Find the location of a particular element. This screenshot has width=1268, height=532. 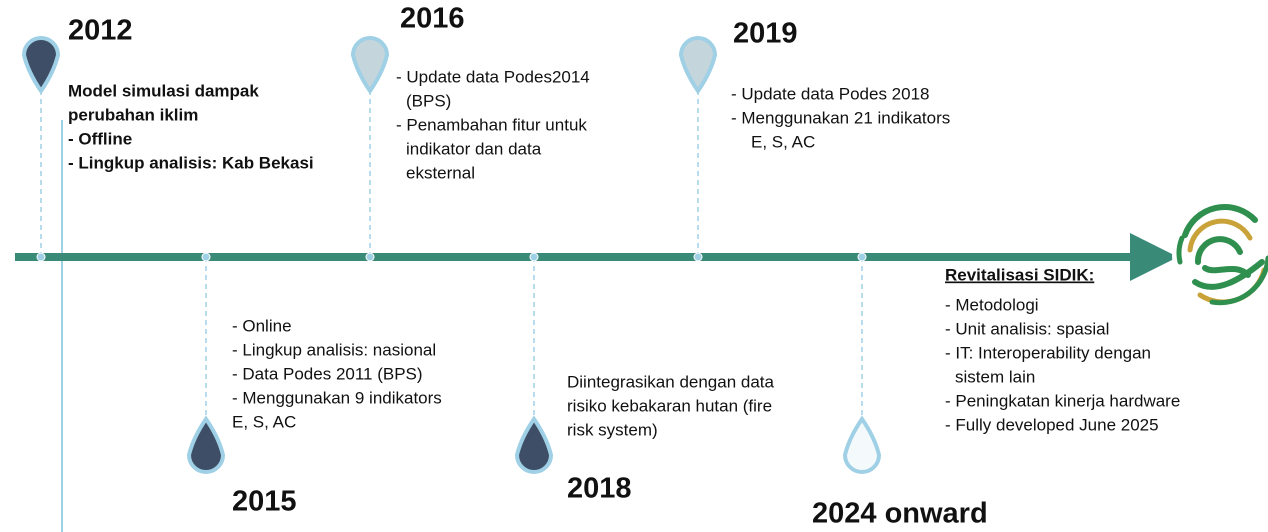

event-line: - Menggunakan 21 indikators is located at coordinates (840, 117).